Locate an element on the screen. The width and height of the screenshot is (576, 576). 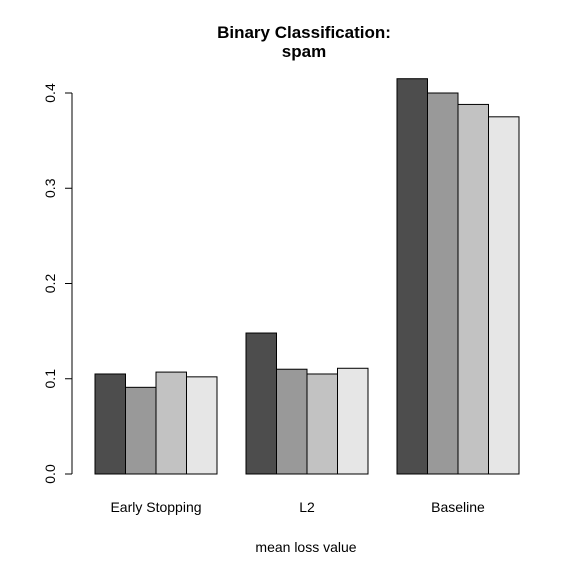
x-axis-label: mean loss value is located at coordinates (305, 547).